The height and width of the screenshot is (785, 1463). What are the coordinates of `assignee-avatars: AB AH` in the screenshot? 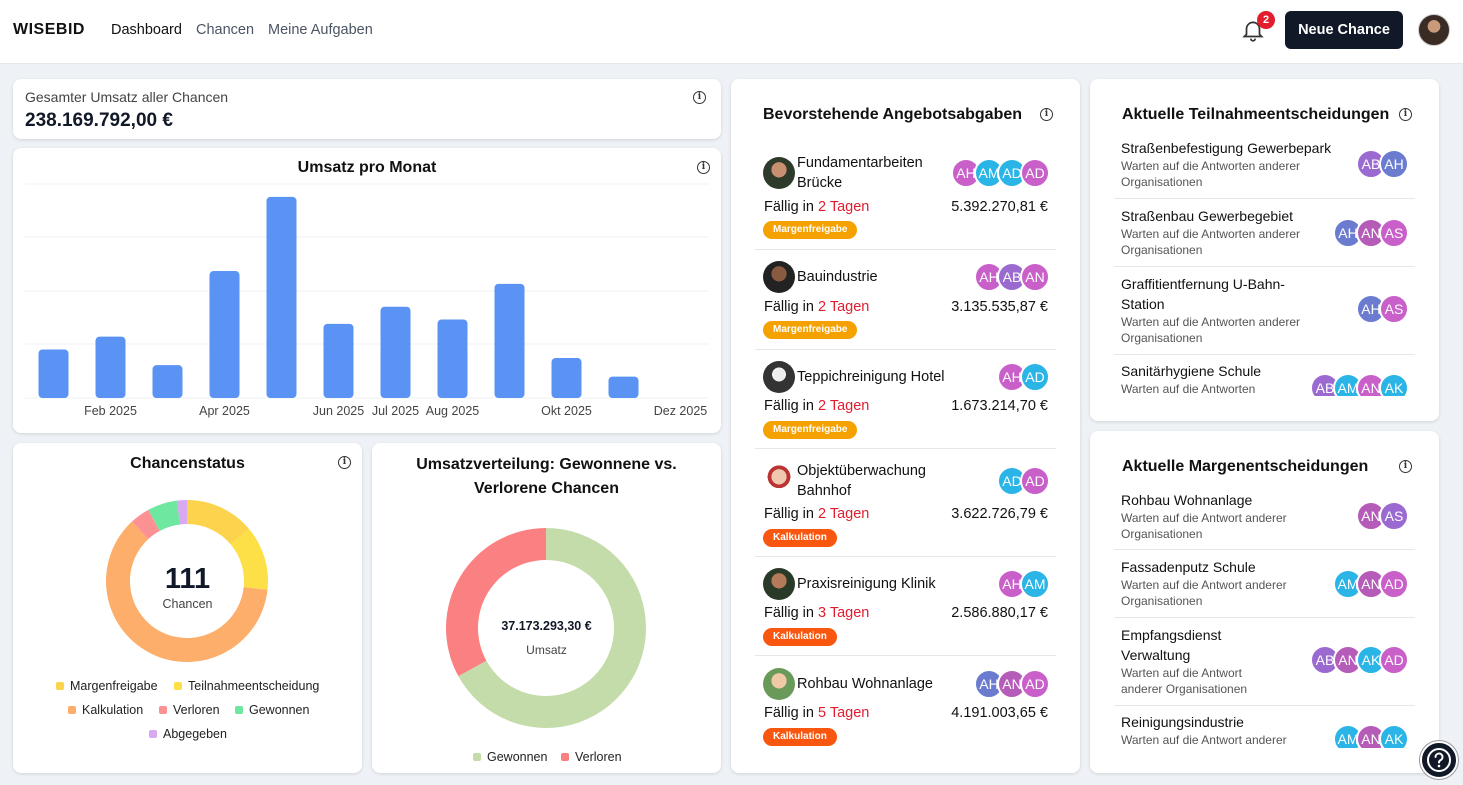 It's located at (1361, 164).